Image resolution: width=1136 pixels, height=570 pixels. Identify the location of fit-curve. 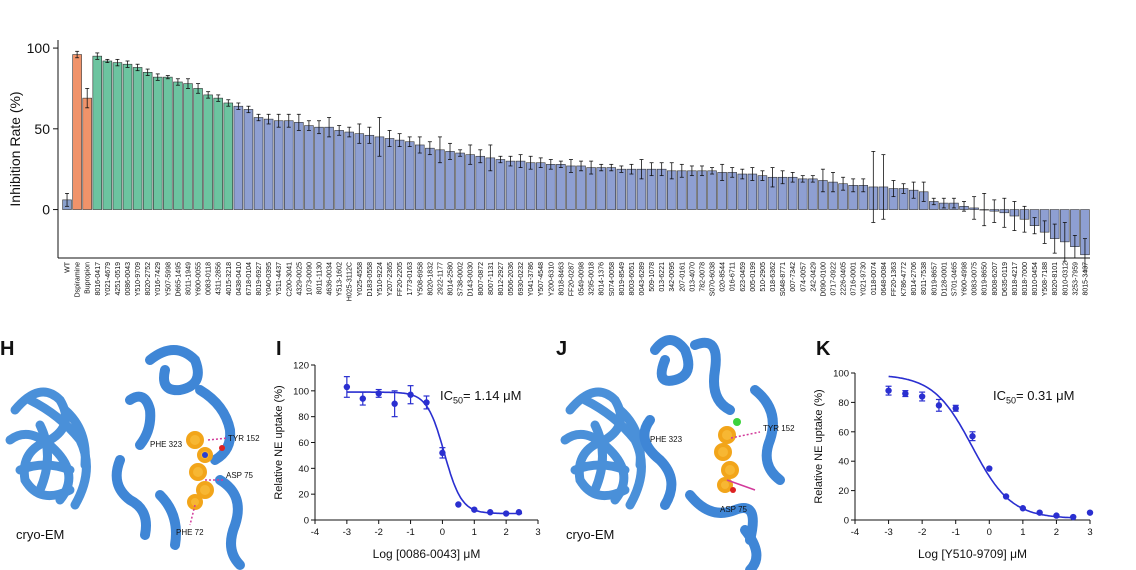
(981, 447).